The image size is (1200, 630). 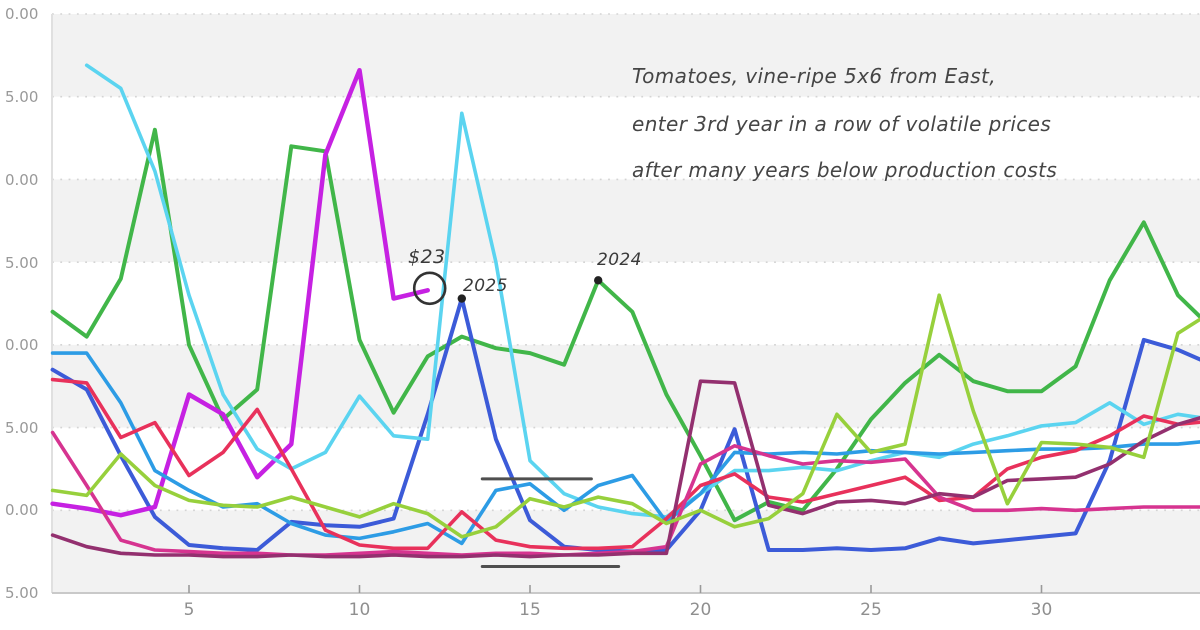 I want to click on year-callout-2024: 2024, so click(x=619, y=260).